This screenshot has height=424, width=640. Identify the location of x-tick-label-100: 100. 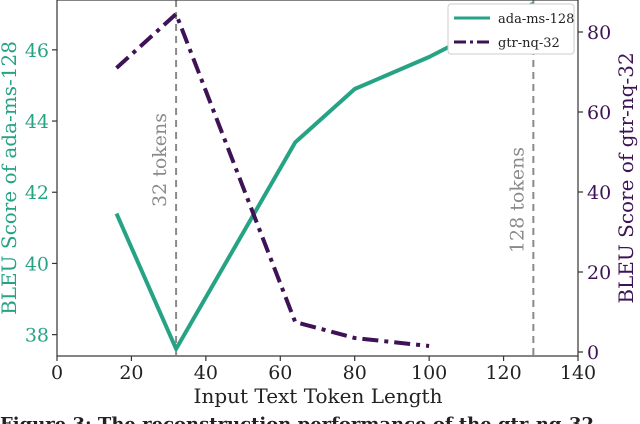
(429, 373).